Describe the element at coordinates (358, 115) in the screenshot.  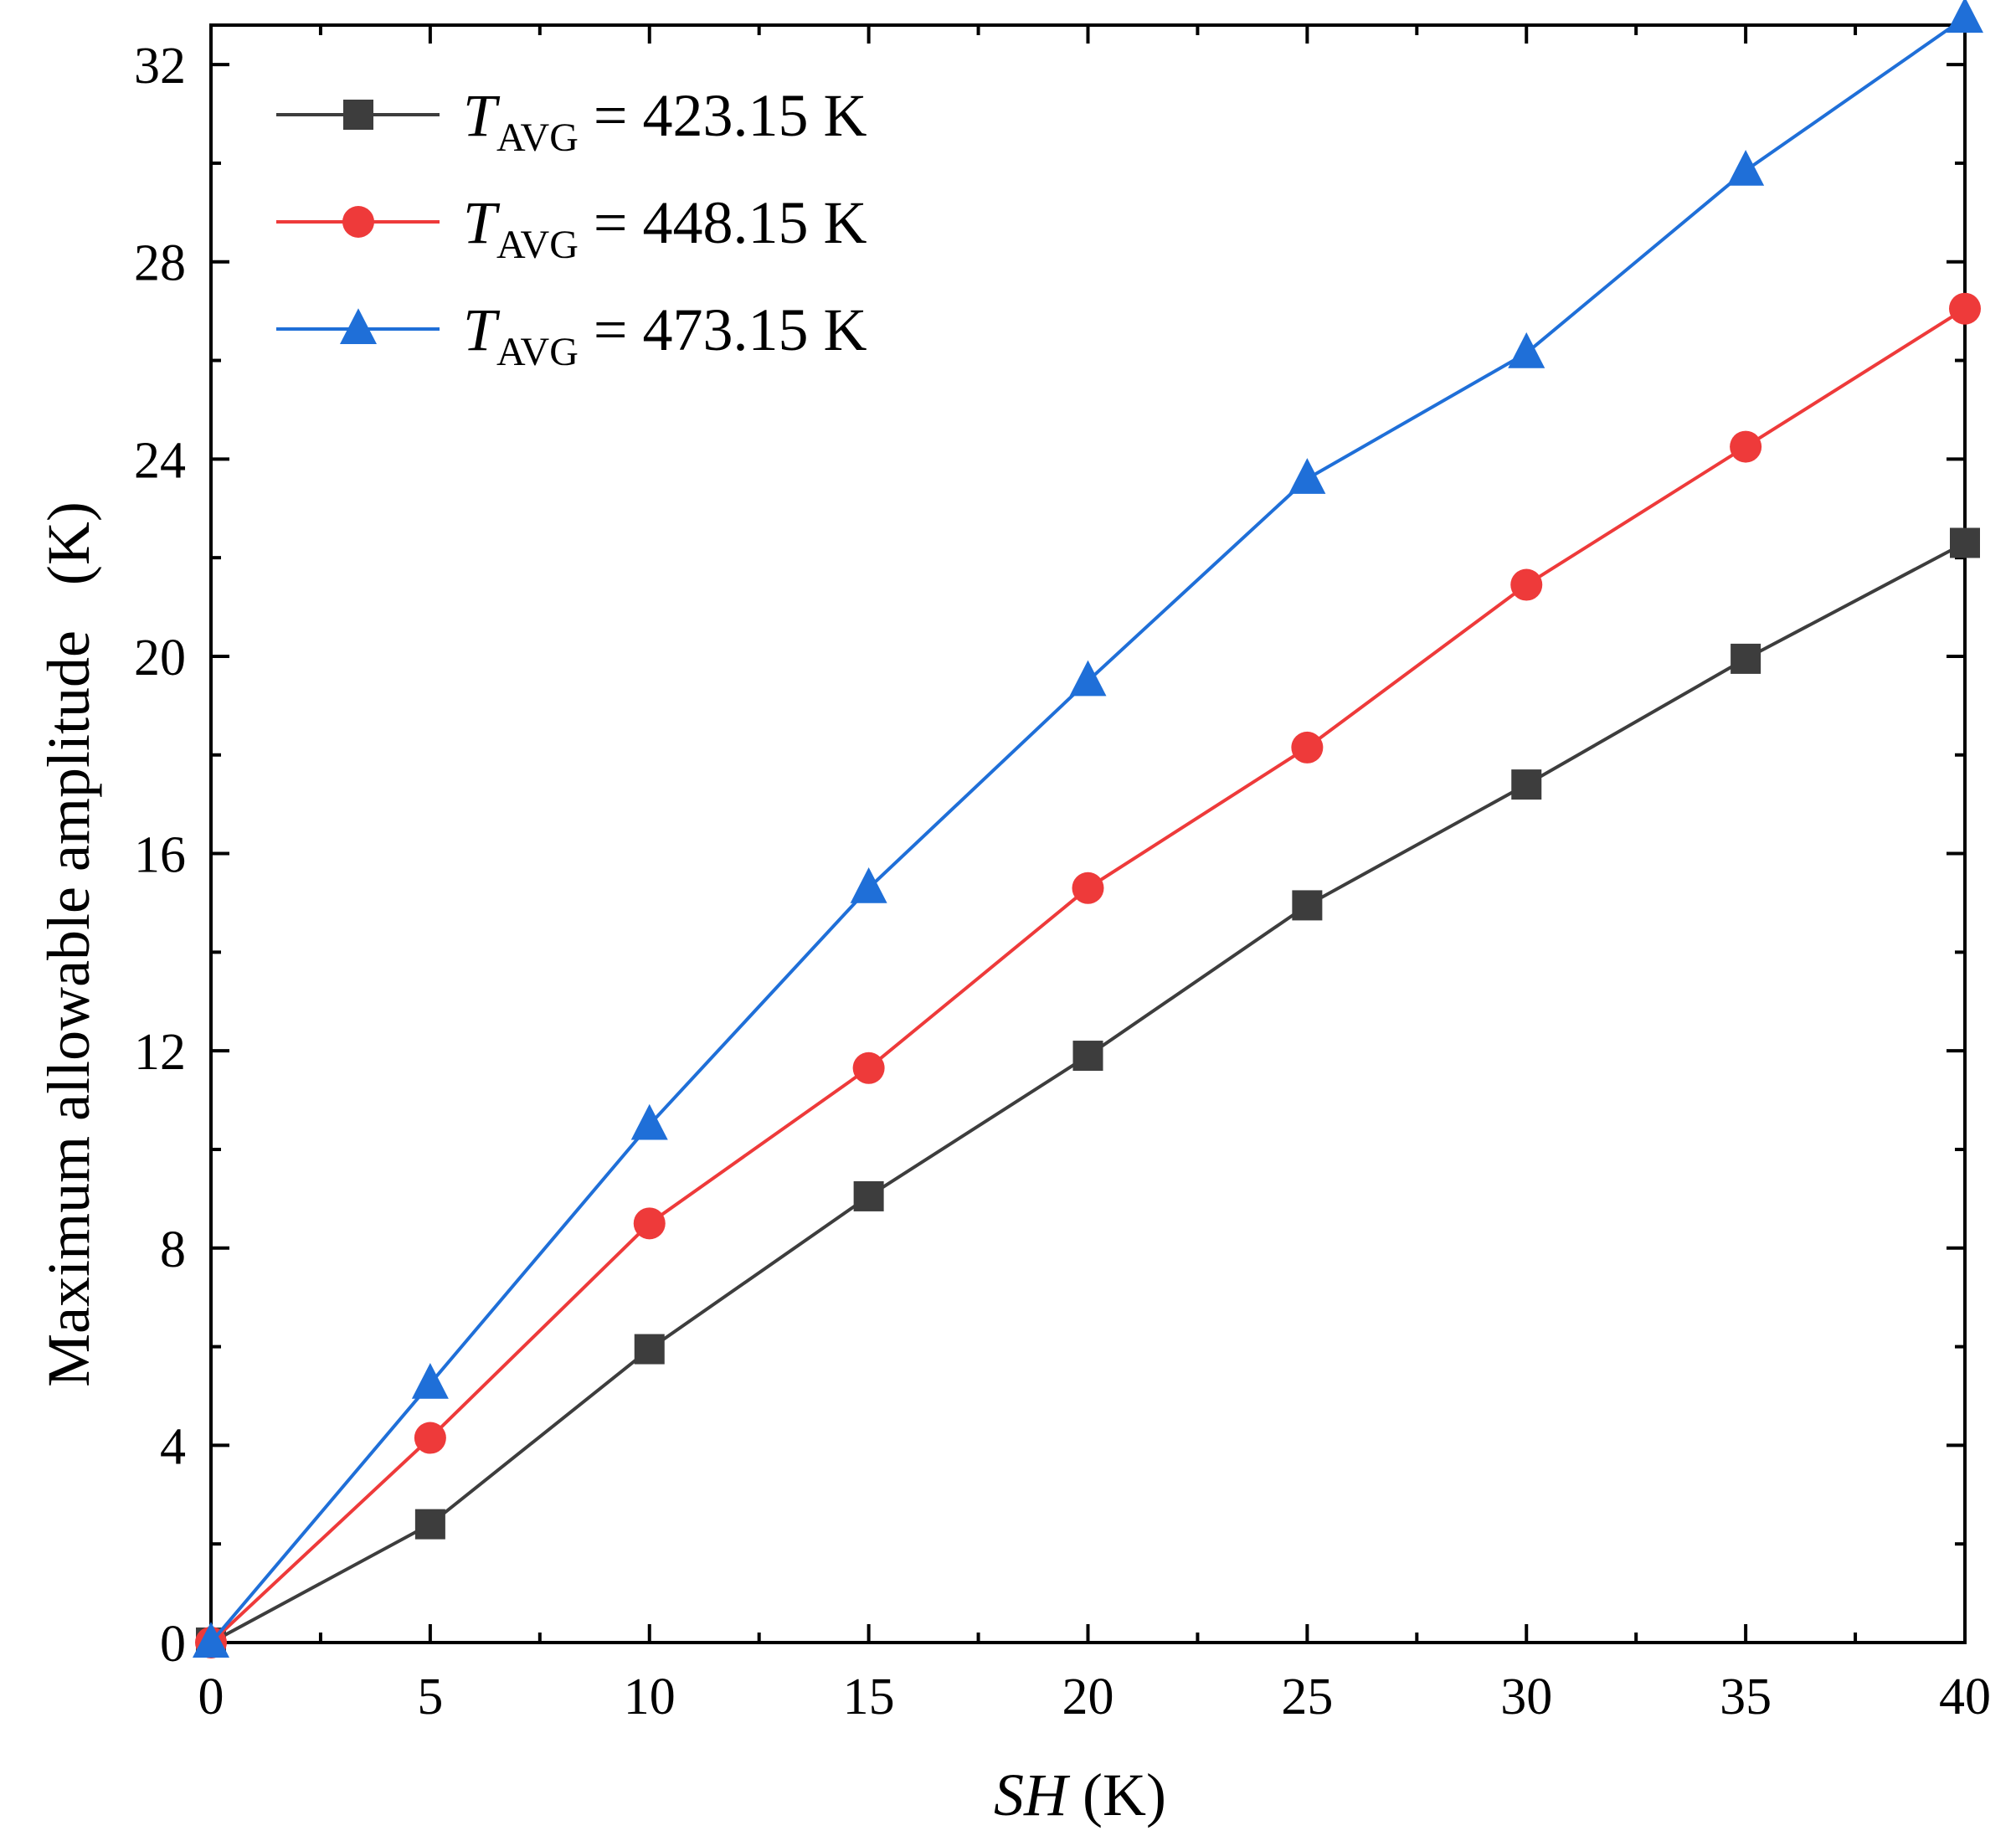
I see `legend-square-marker` at that location.